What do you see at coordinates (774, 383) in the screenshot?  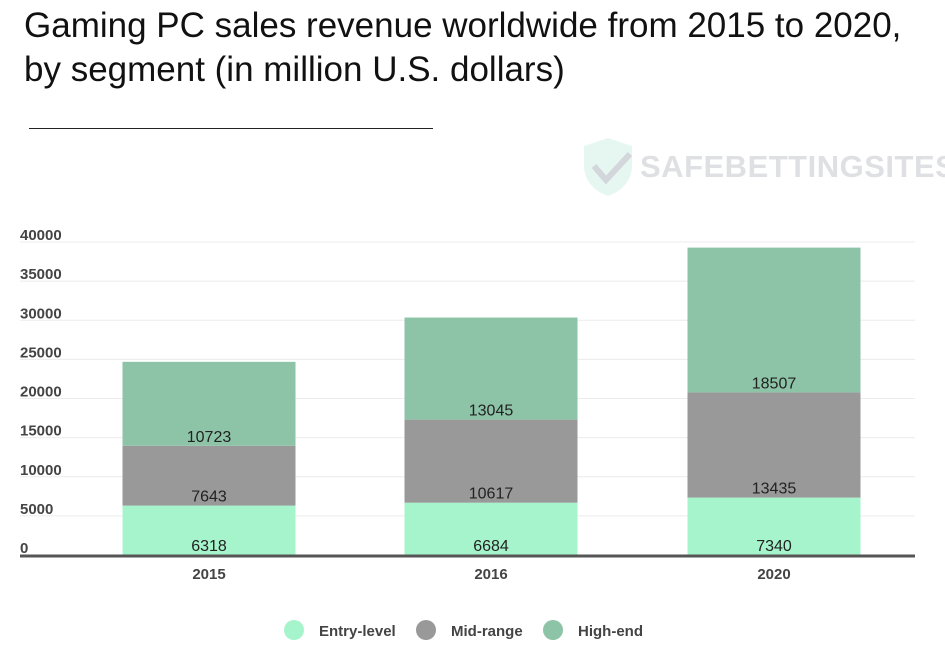 I see `data-label: 18507` at bounding box center [774, 383].